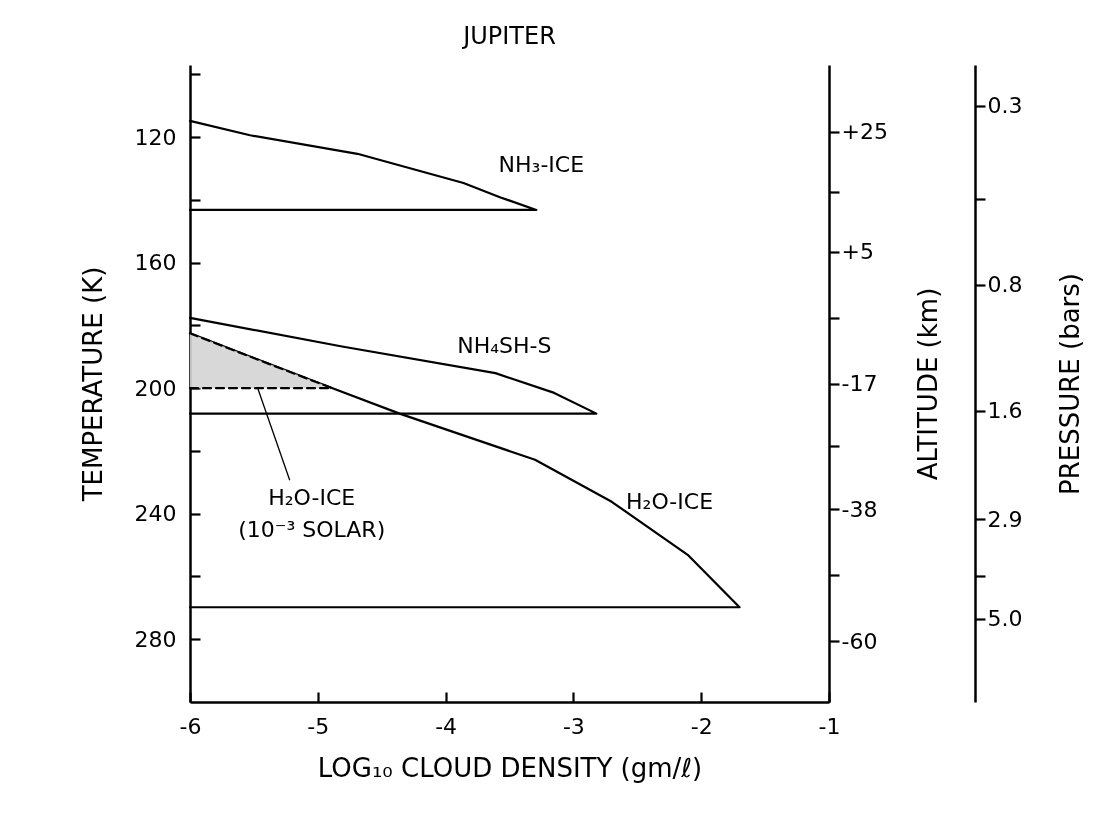 The width and height of the screenshot is (1108, 835). What do you see at coordinates (508, 36) in the screenshot?
I see `chart-title: JUPITER` at bounding box center [508, 36].